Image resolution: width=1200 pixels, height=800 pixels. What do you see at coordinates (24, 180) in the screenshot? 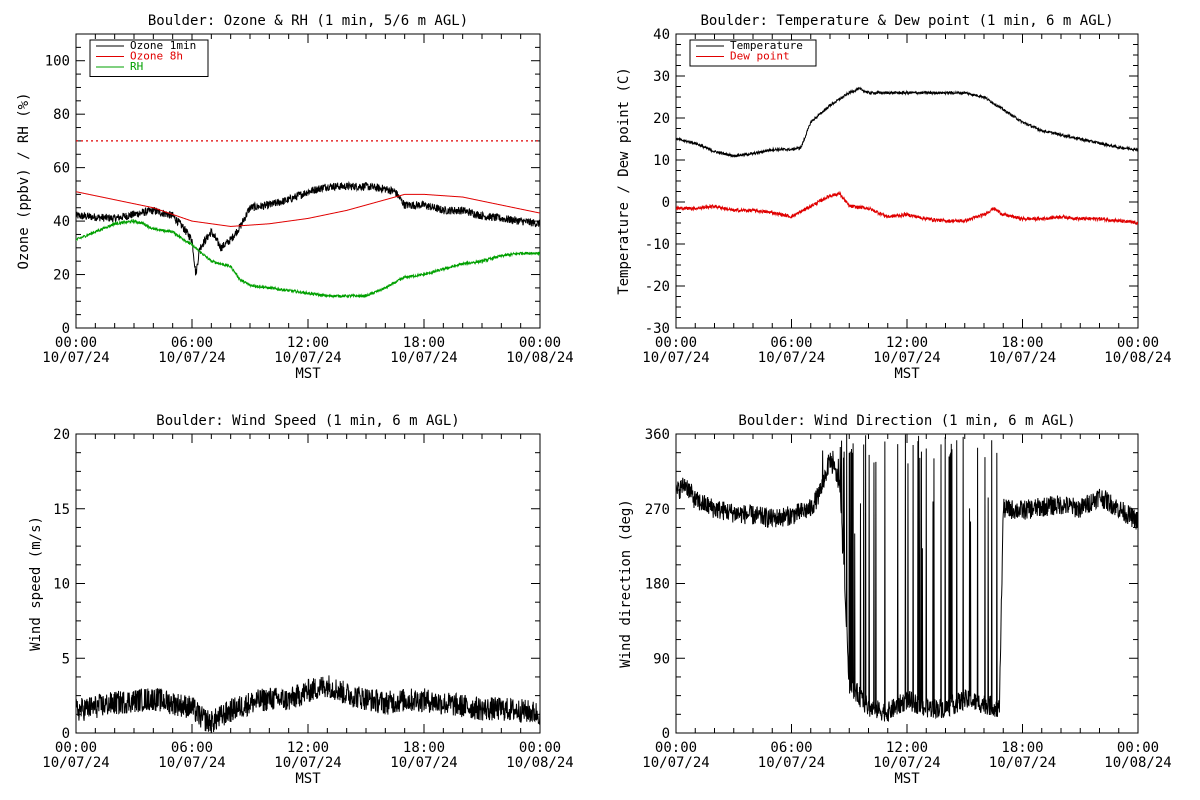
I see `y-axis-label: Ozone (ppbv) / RH (%)` at bounding box center [24, 180].